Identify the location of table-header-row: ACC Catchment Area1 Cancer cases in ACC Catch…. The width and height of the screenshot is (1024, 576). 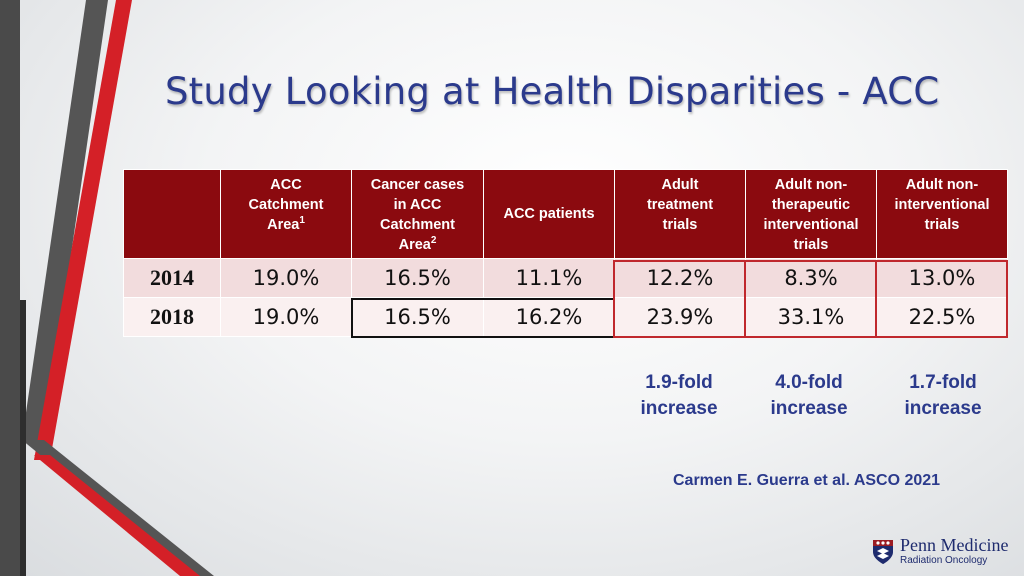
(565, 214).